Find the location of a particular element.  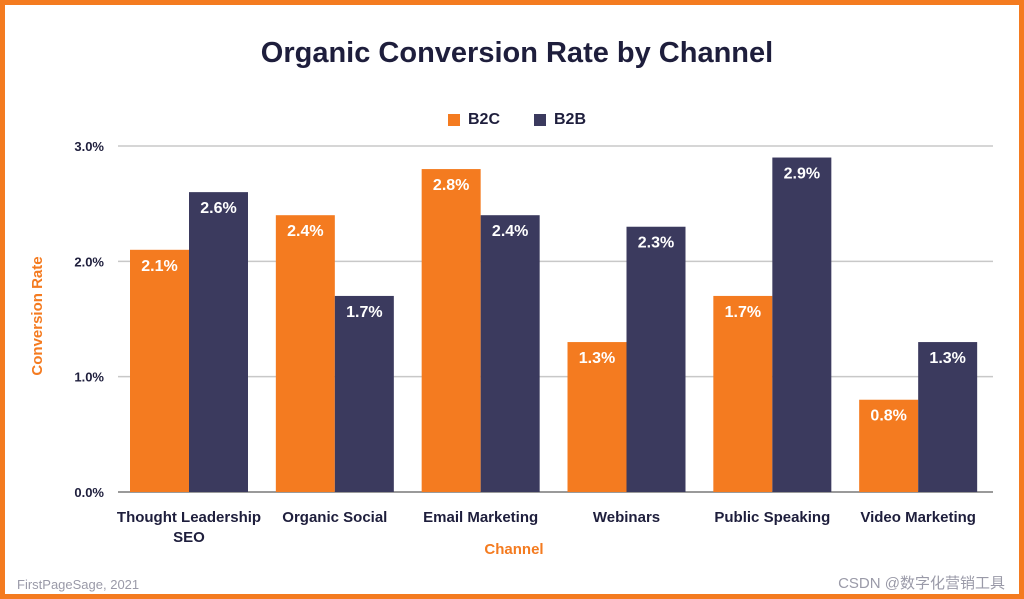

legend-swatch-b2b is located at coordinates (540, 120).